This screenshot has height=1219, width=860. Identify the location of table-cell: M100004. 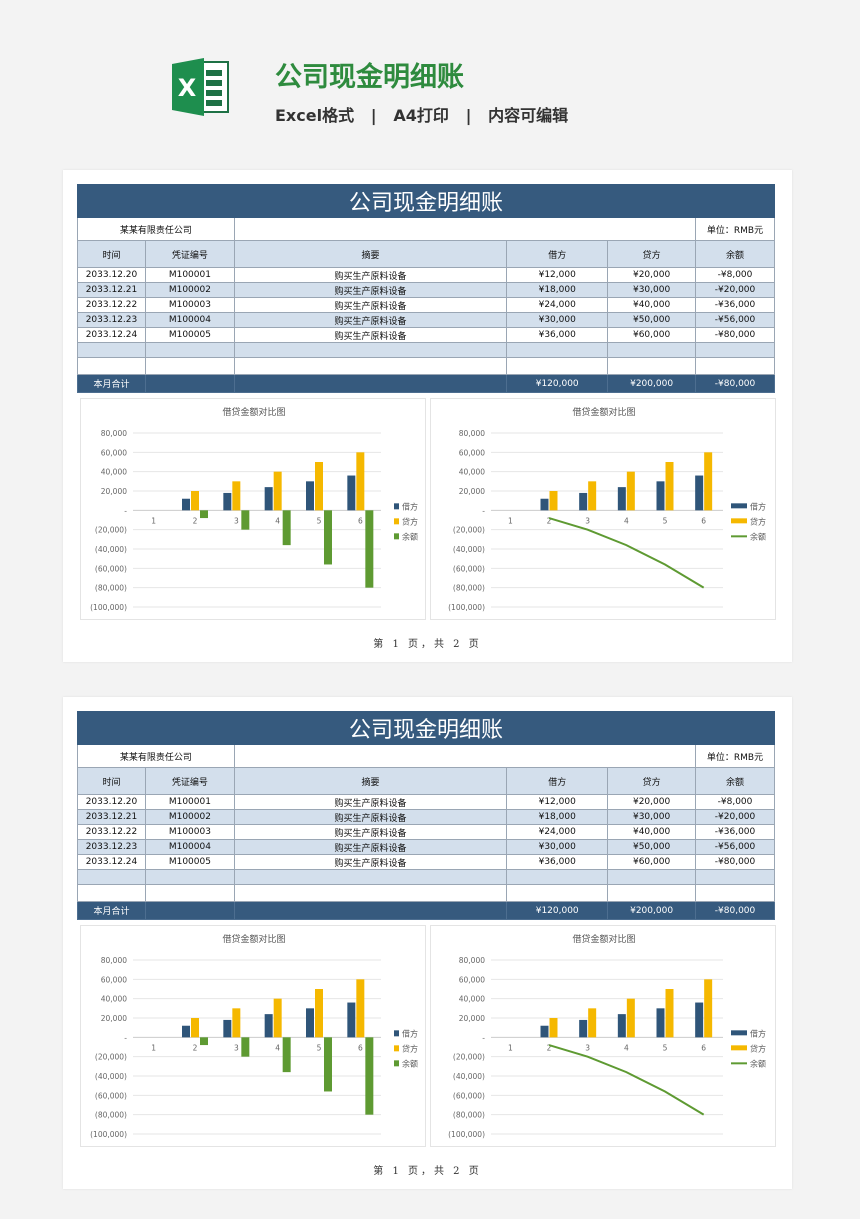
(189, 847).